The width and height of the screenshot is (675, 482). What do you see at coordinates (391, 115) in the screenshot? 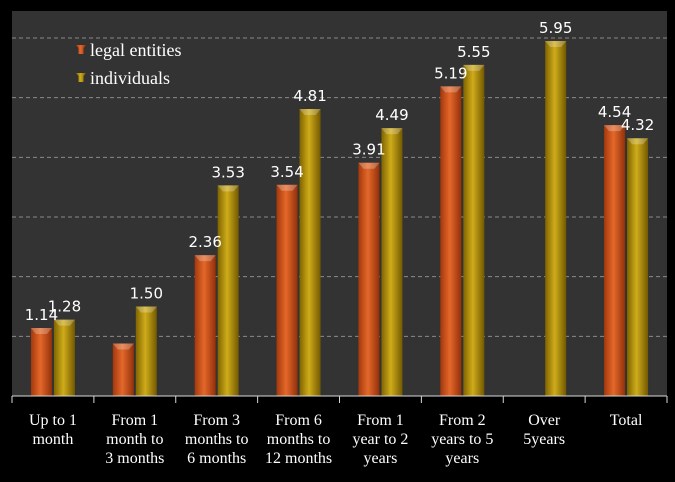
I see `data-label: 4.49` at bounding box center [391, 115].